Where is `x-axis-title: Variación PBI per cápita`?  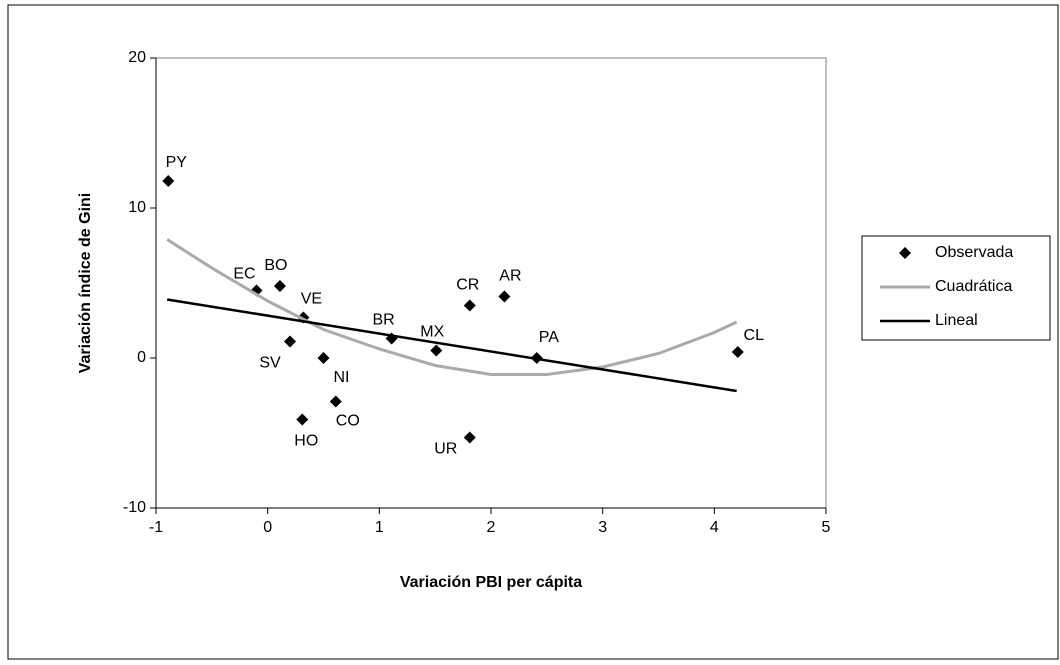
x-axis-title: Variación PBI per cápita is located at coordinates (491, 582).